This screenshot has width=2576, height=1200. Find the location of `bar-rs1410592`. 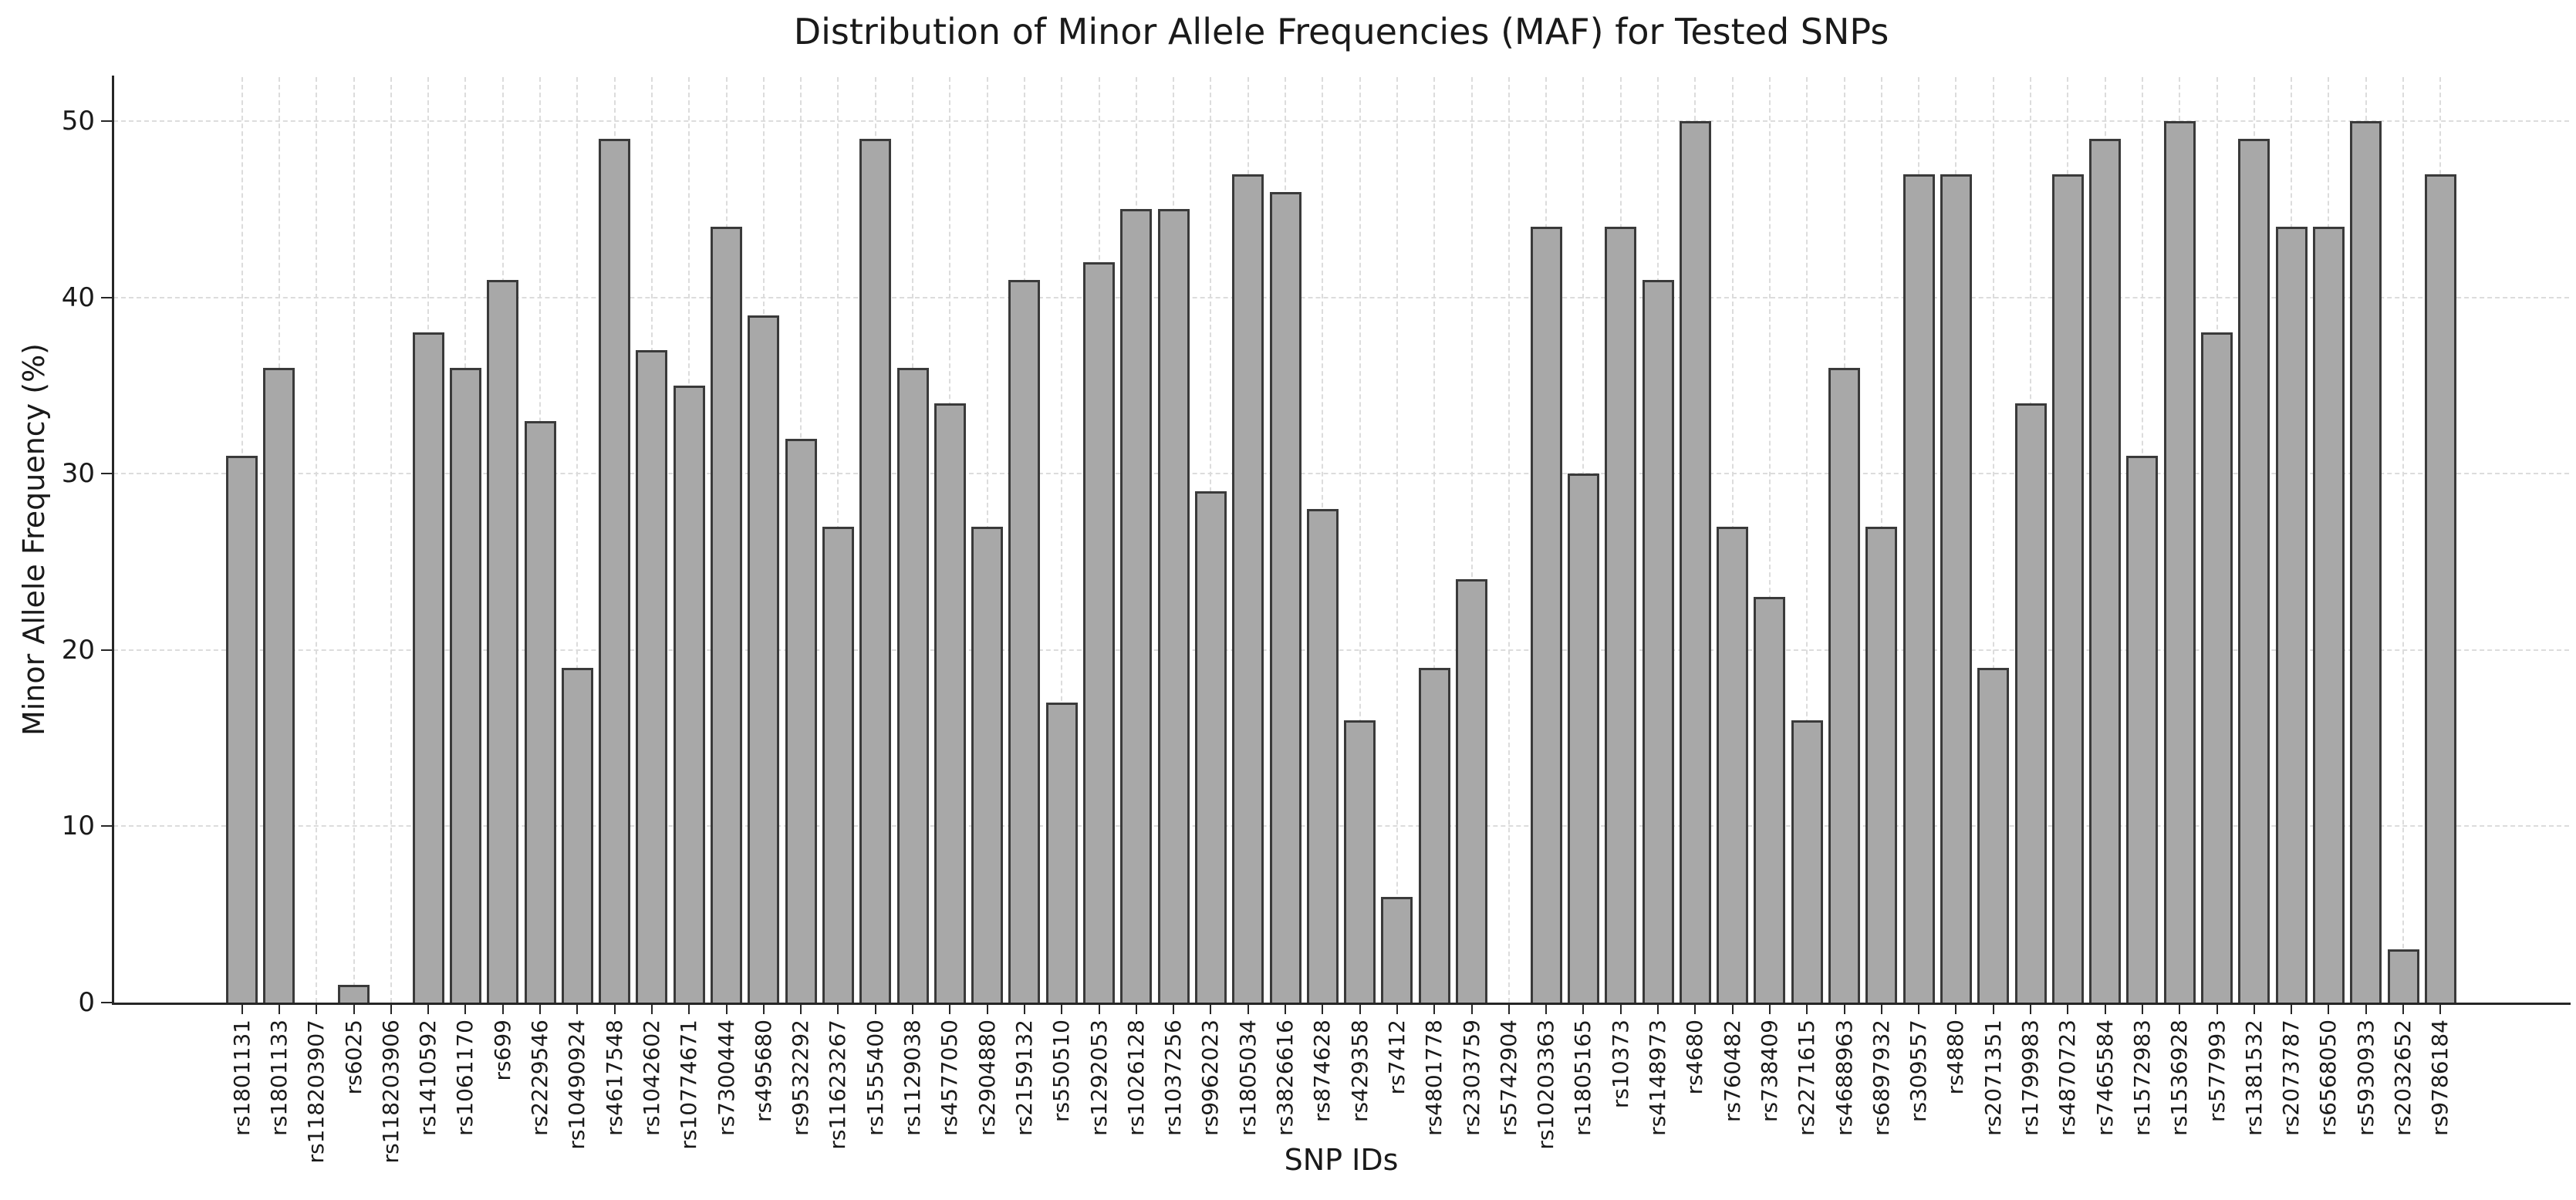

bar-rs1410592 is located at coordinates (428, 667).